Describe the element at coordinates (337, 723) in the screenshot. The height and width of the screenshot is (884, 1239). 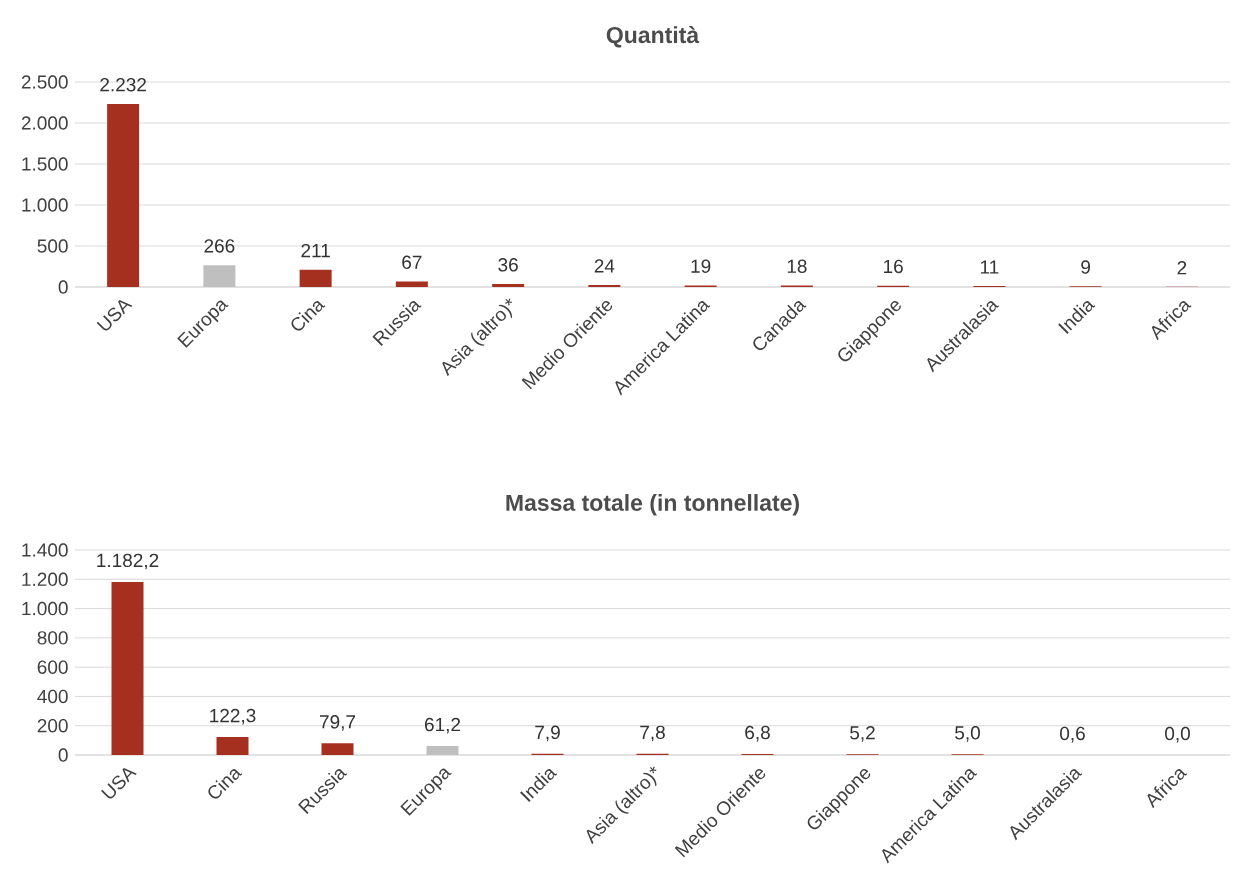
I see `data-label: 79,7` at that location.